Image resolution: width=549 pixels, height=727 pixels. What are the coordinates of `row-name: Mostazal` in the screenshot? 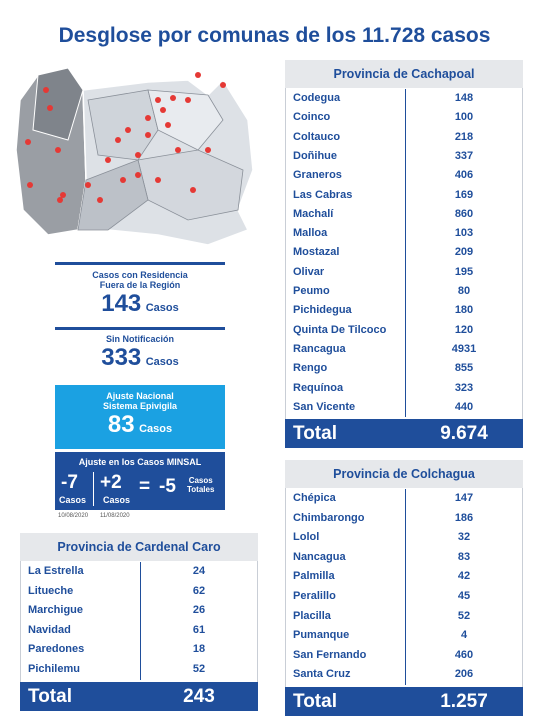 It's located at (316, 252).